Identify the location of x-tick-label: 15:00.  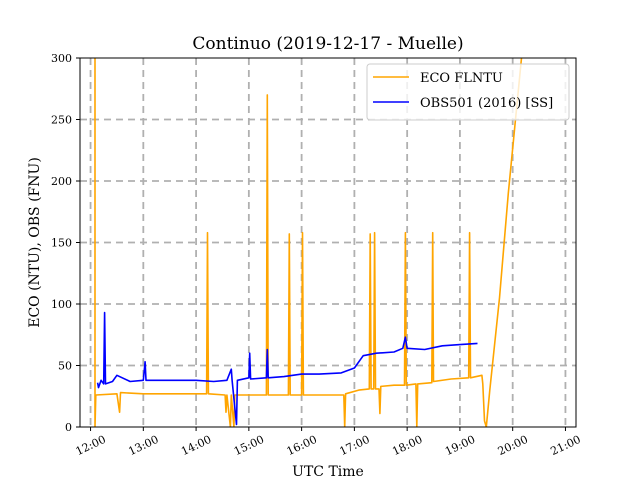
(249, 445).